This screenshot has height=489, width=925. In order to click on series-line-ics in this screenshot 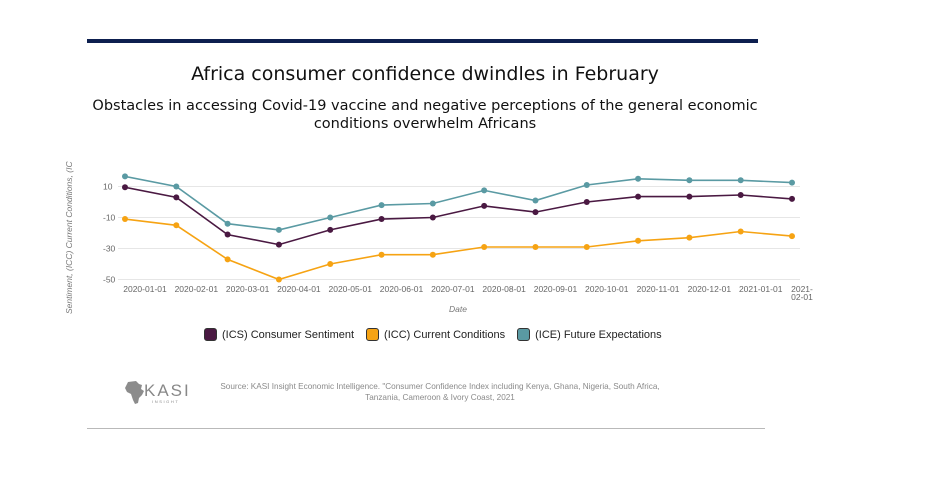, I will do `click(458, 216)`.